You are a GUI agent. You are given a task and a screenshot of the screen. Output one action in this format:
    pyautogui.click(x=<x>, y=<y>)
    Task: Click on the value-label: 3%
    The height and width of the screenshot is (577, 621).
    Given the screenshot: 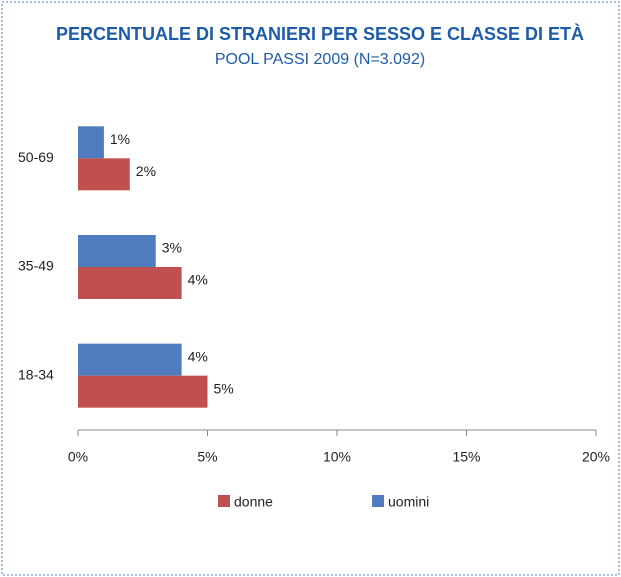 What is the action you would take?
    pyautogui.click(x=172, y=248)
    